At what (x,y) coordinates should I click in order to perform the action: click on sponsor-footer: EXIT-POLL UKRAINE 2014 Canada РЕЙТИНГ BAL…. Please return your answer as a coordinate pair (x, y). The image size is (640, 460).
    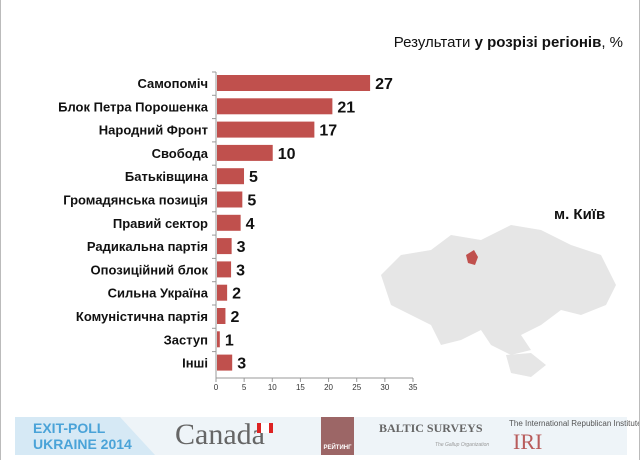
    Looking at the image, I should click on (327, 436).